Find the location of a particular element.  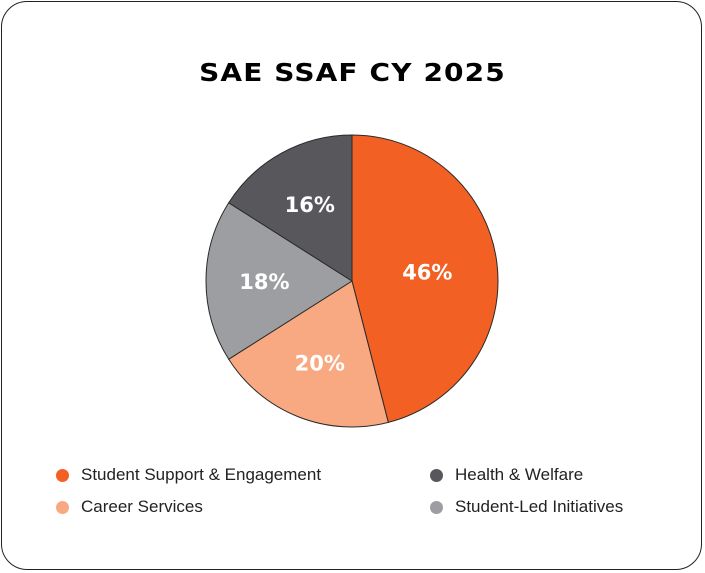

legend-item-student-led: Student-Led Initiatives is located at coordinates (526, 507).